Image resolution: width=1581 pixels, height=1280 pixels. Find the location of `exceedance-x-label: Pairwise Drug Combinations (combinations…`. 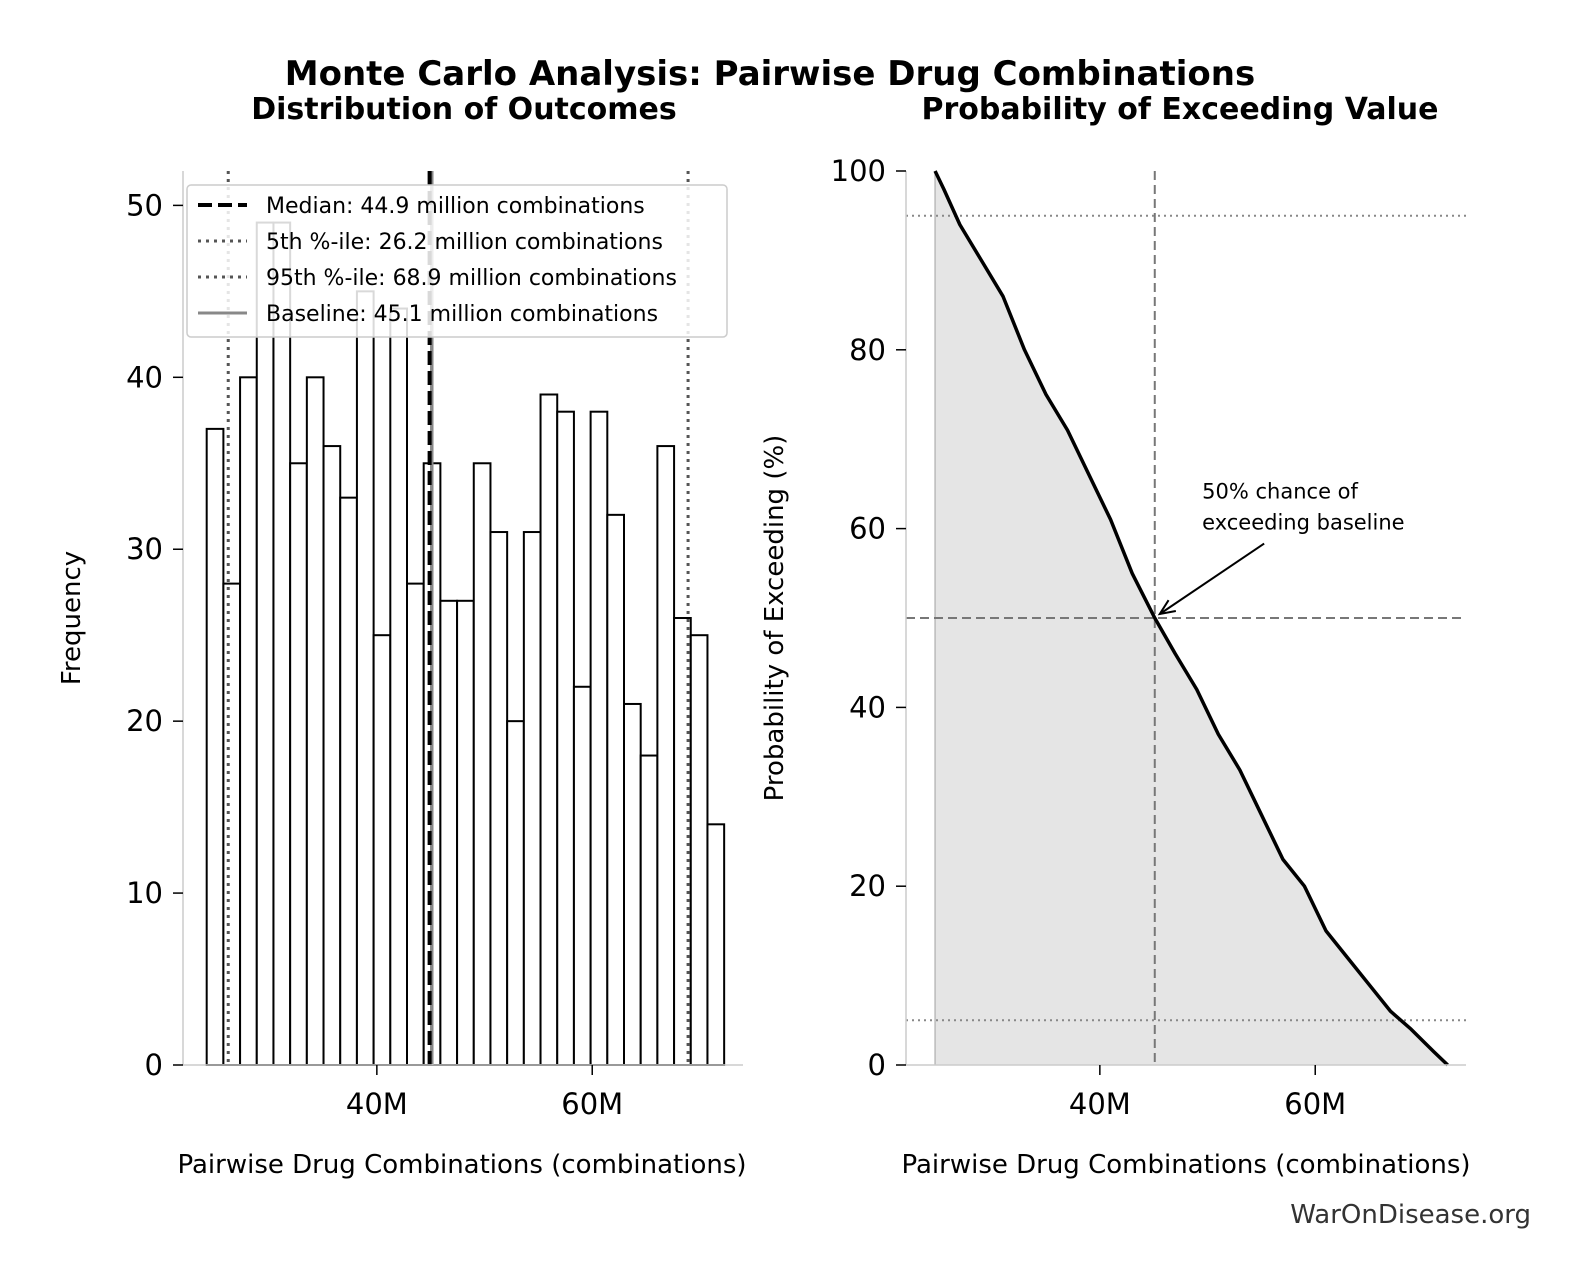

exceedance-x-label: Pairwise Drug Combinations (combinations… is located at coordinates (1185, 1165).